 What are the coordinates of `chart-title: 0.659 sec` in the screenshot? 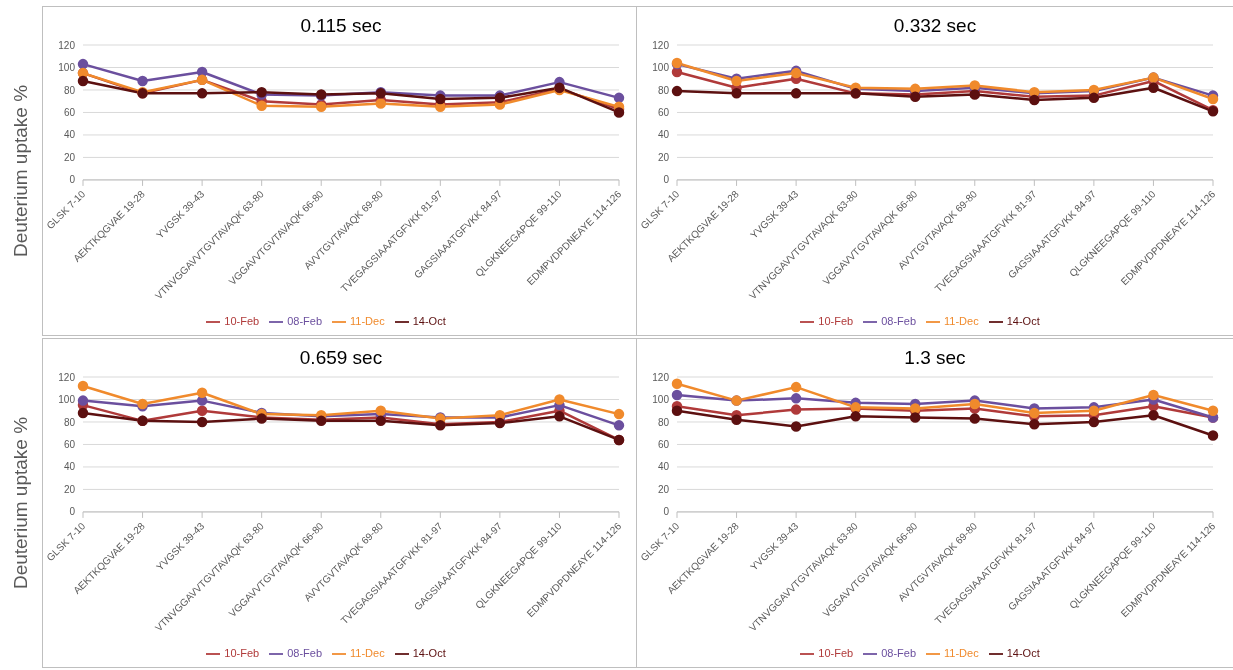 It's located at (341, 358).